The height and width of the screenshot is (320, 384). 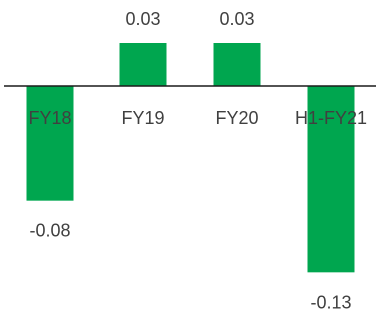 I want to click on bar-fy19, so click(x=143, y=64).